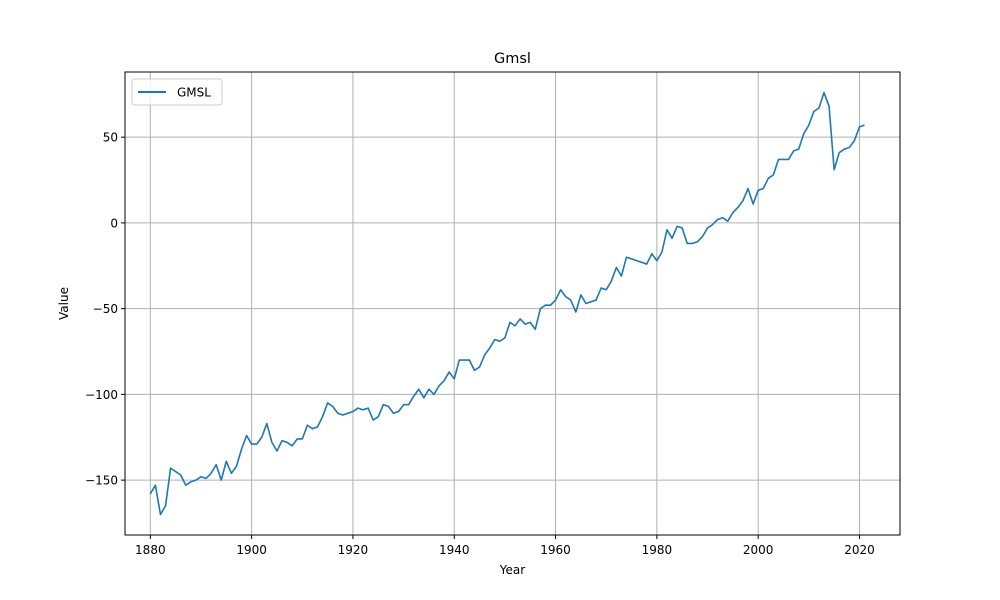 The width and height of the screenshot is (1000, 600). What do you see at coordinates (150, 550) in the screenshot?
I see `x-tick-label: 1880` at bounding box center [150, 550].